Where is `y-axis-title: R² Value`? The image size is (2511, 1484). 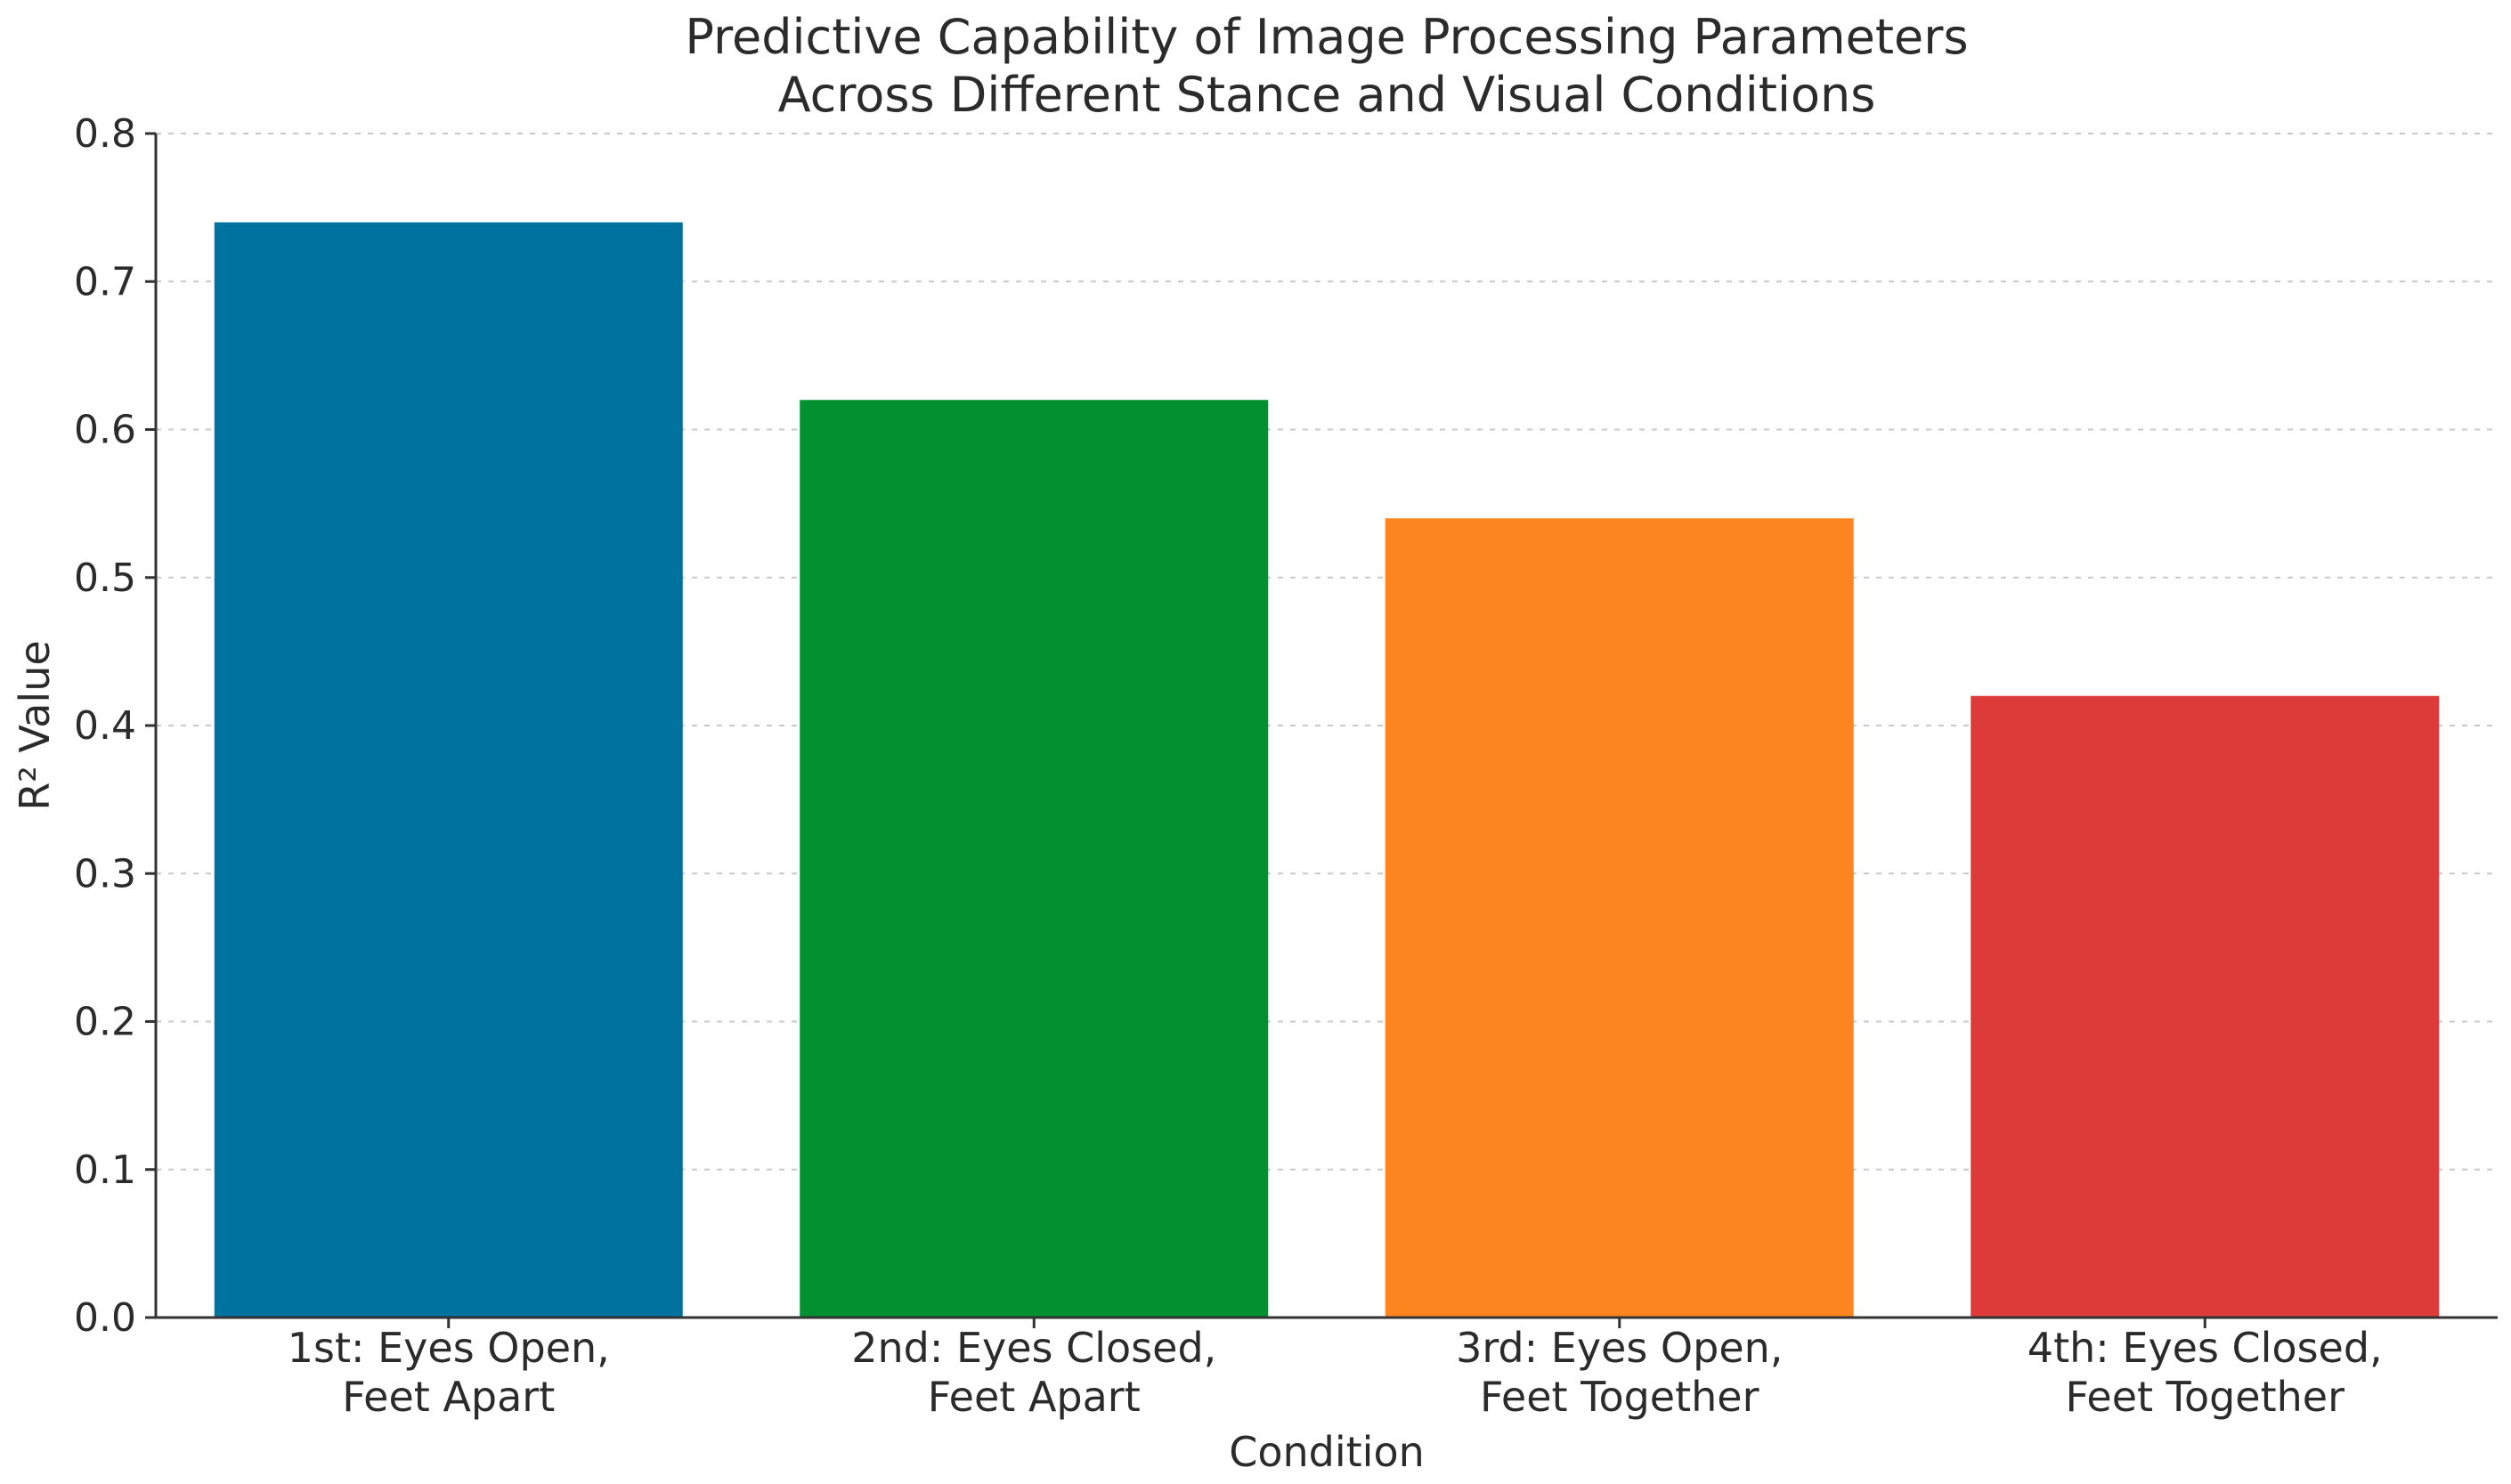 y-axis-title: R² Value is located at coordinates (35, 725).